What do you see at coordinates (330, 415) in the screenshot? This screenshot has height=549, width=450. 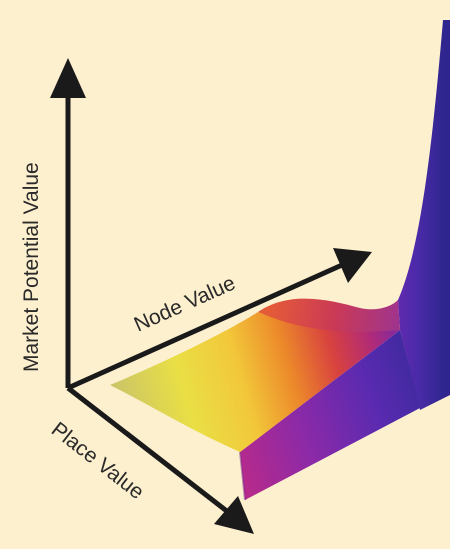 I see `surface-front-face` at bounding box center [330, 415].